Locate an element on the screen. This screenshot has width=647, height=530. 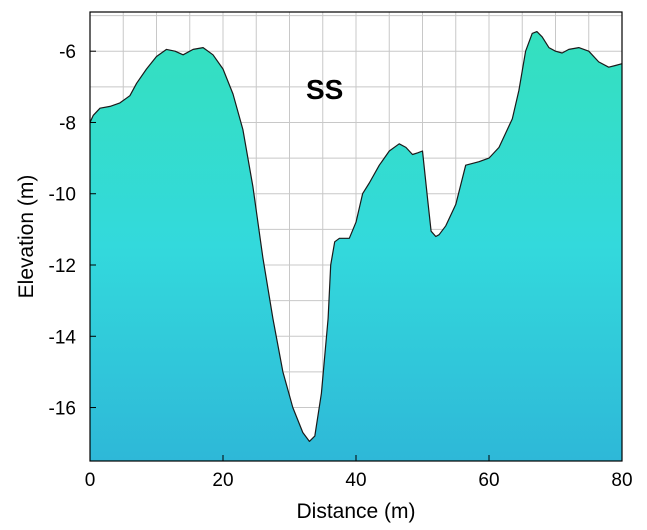
x-tick-label: 60 is located at coordinates (488, 480).